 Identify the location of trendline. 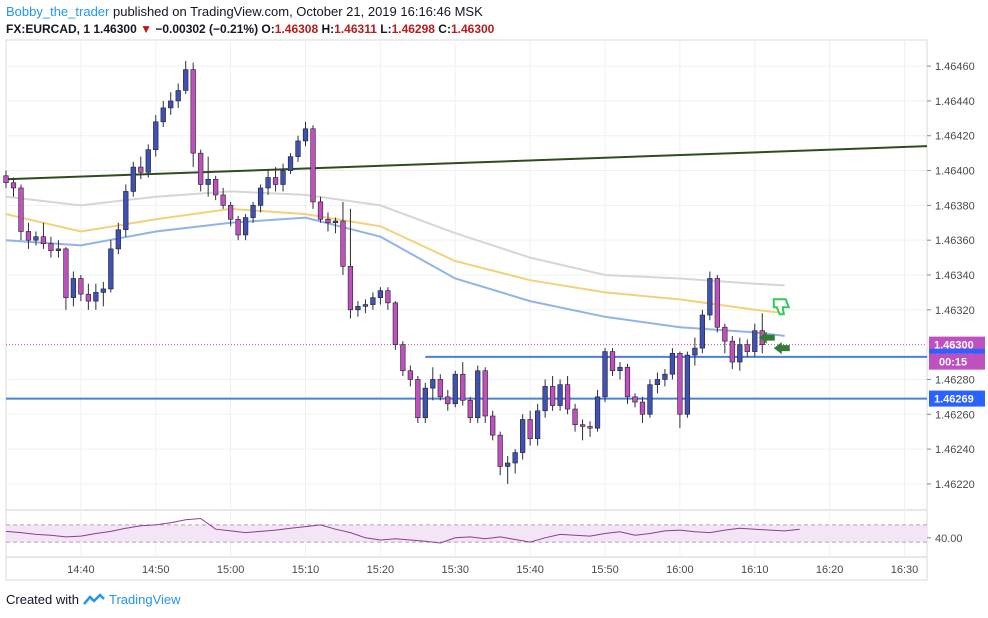
(466, 163).